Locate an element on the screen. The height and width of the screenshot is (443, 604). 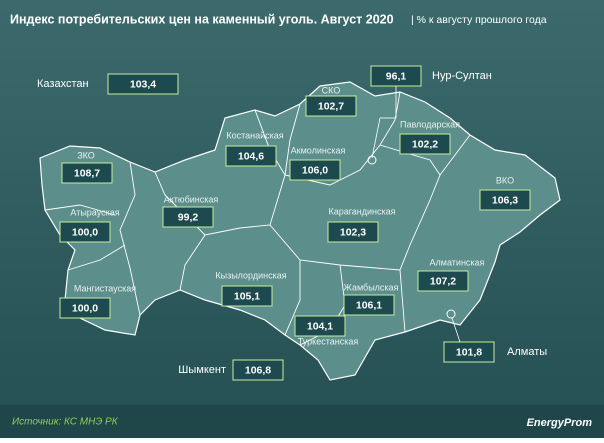
logo: EnergyProm is located at coordinates (560, 423).